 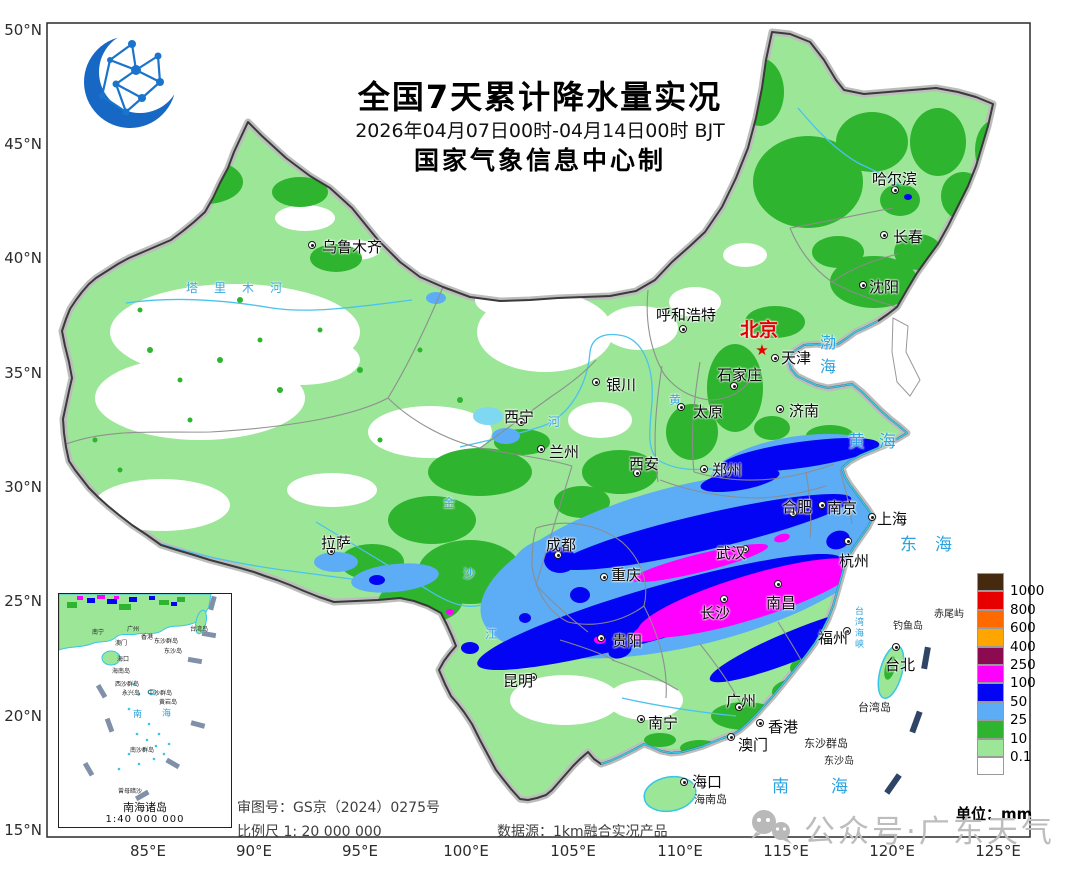 What do you see at coordinates (741, 701) in the screenshot?
I see `city-label-广州: 广州` at bounding box center [741, 701].